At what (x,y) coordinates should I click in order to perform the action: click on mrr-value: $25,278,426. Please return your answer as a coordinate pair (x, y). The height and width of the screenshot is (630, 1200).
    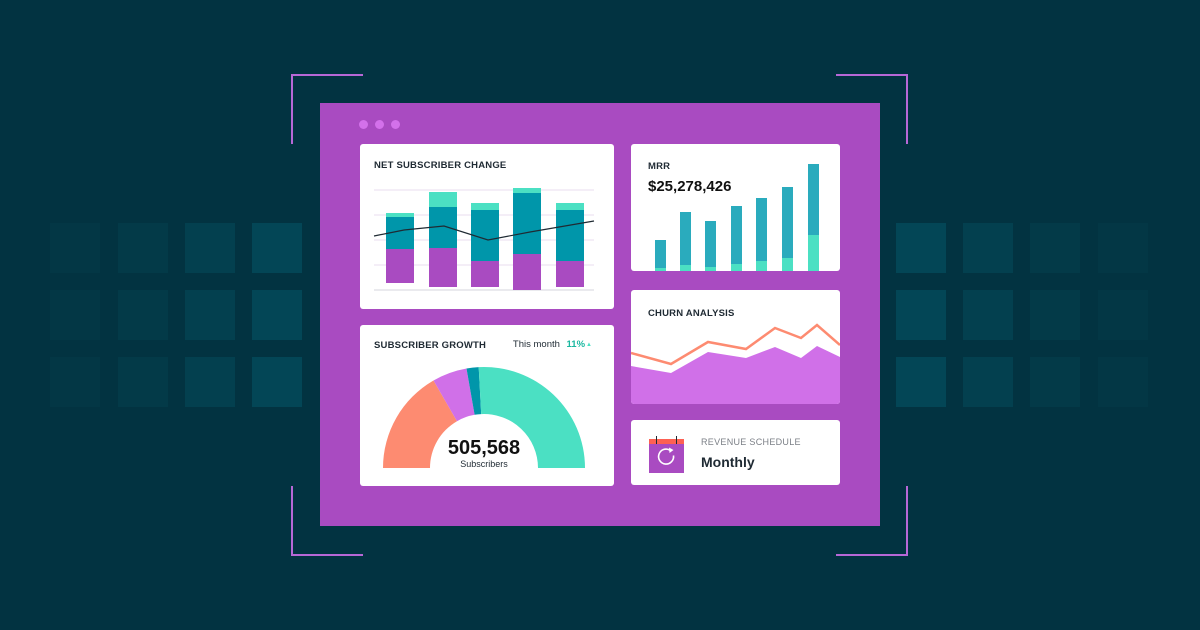
    Looking at the image, I should click on (690, 186).